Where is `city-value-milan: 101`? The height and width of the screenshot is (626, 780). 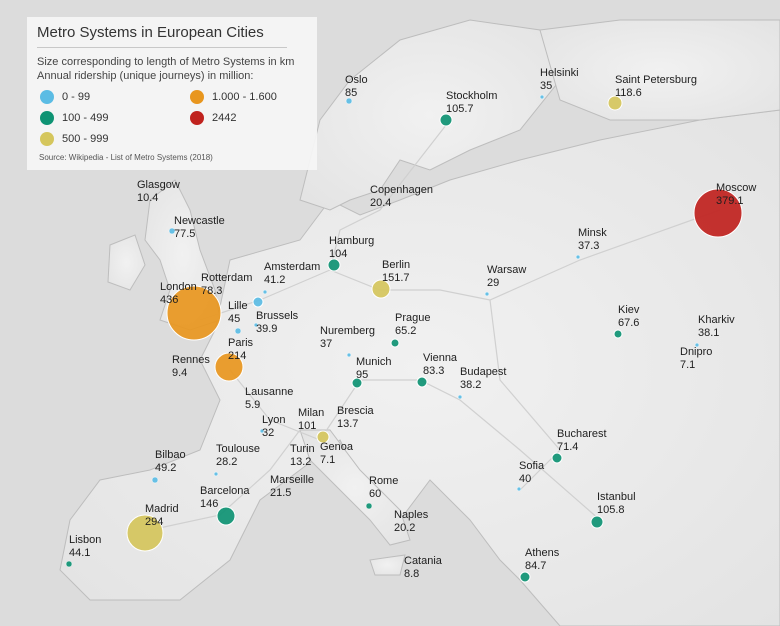 city-value-milan: 101 is located at coordinates (307, 426).